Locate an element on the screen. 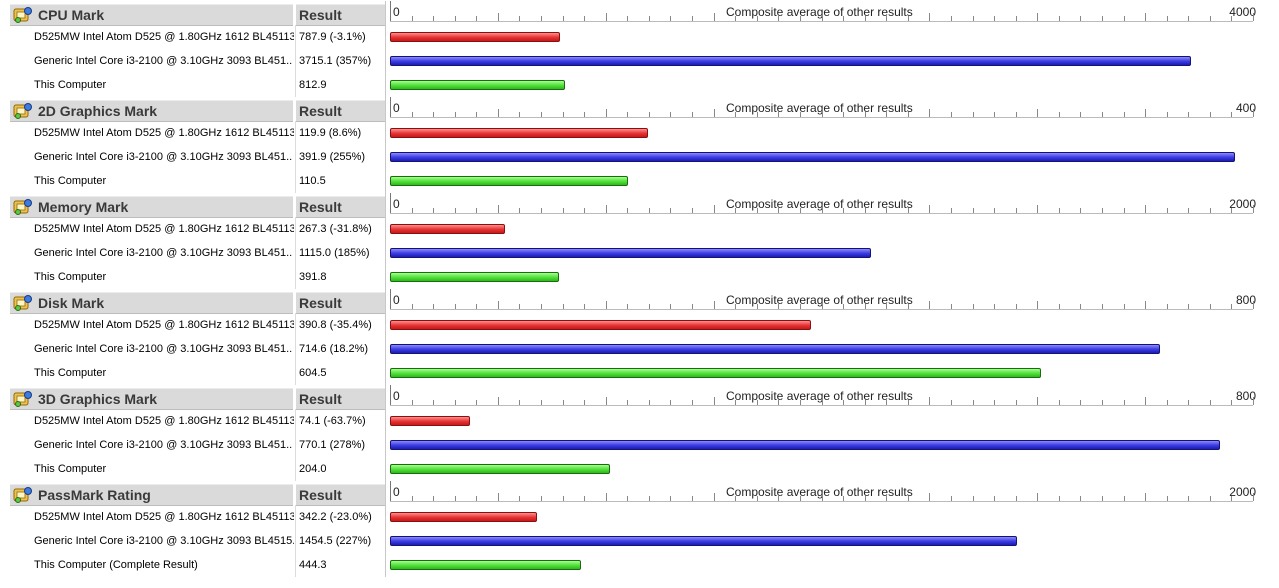  section-header: CPU Mark Result is located at coordinates (192, 13).